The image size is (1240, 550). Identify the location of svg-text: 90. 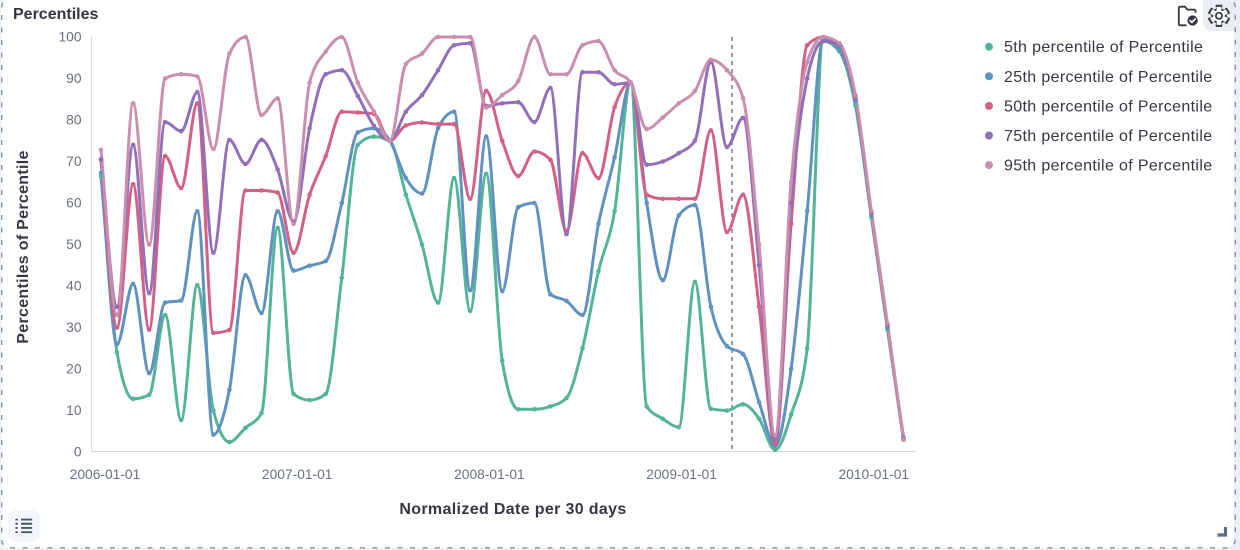
(74, 78).